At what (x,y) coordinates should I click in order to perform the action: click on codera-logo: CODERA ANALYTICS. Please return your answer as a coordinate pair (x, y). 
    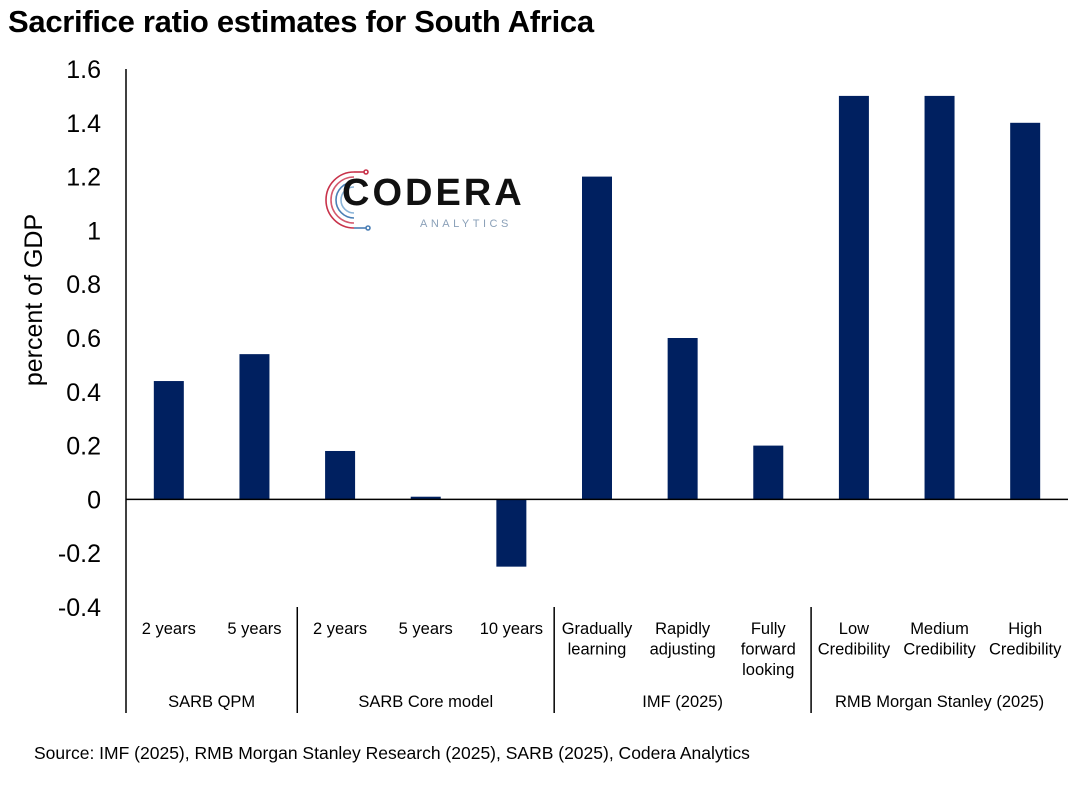
    Looking at the image, I should click on (429, 201).